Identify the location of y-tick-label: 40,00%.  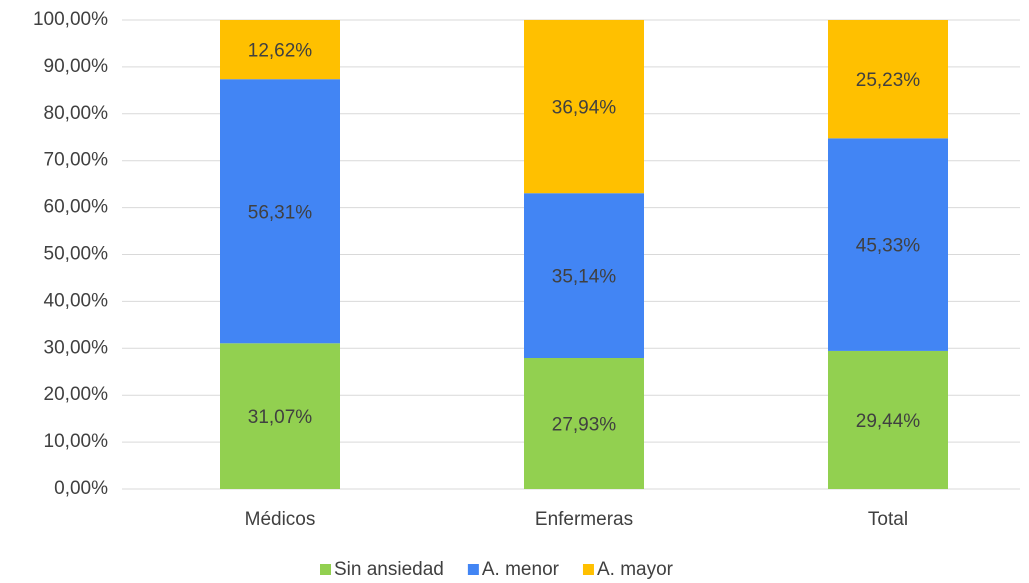
(76, 300).